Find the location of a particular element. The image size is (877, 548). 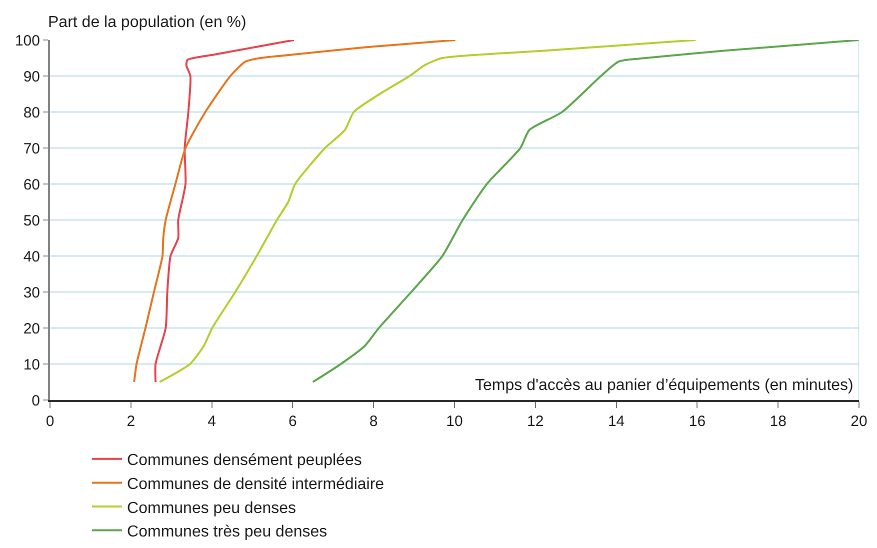

y-tick-label: 90 is located at coordinates (31, 77).